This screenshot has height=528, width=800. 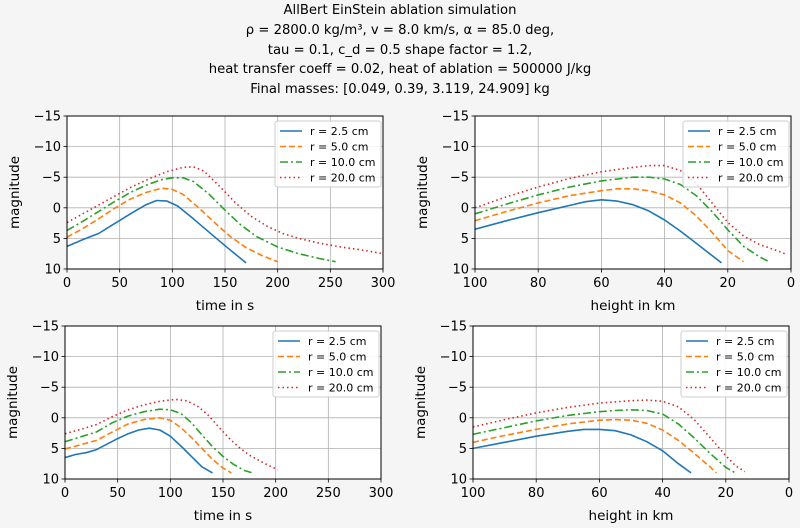 I want to click on x-tick-label: 300, so click(x=381, y=493).